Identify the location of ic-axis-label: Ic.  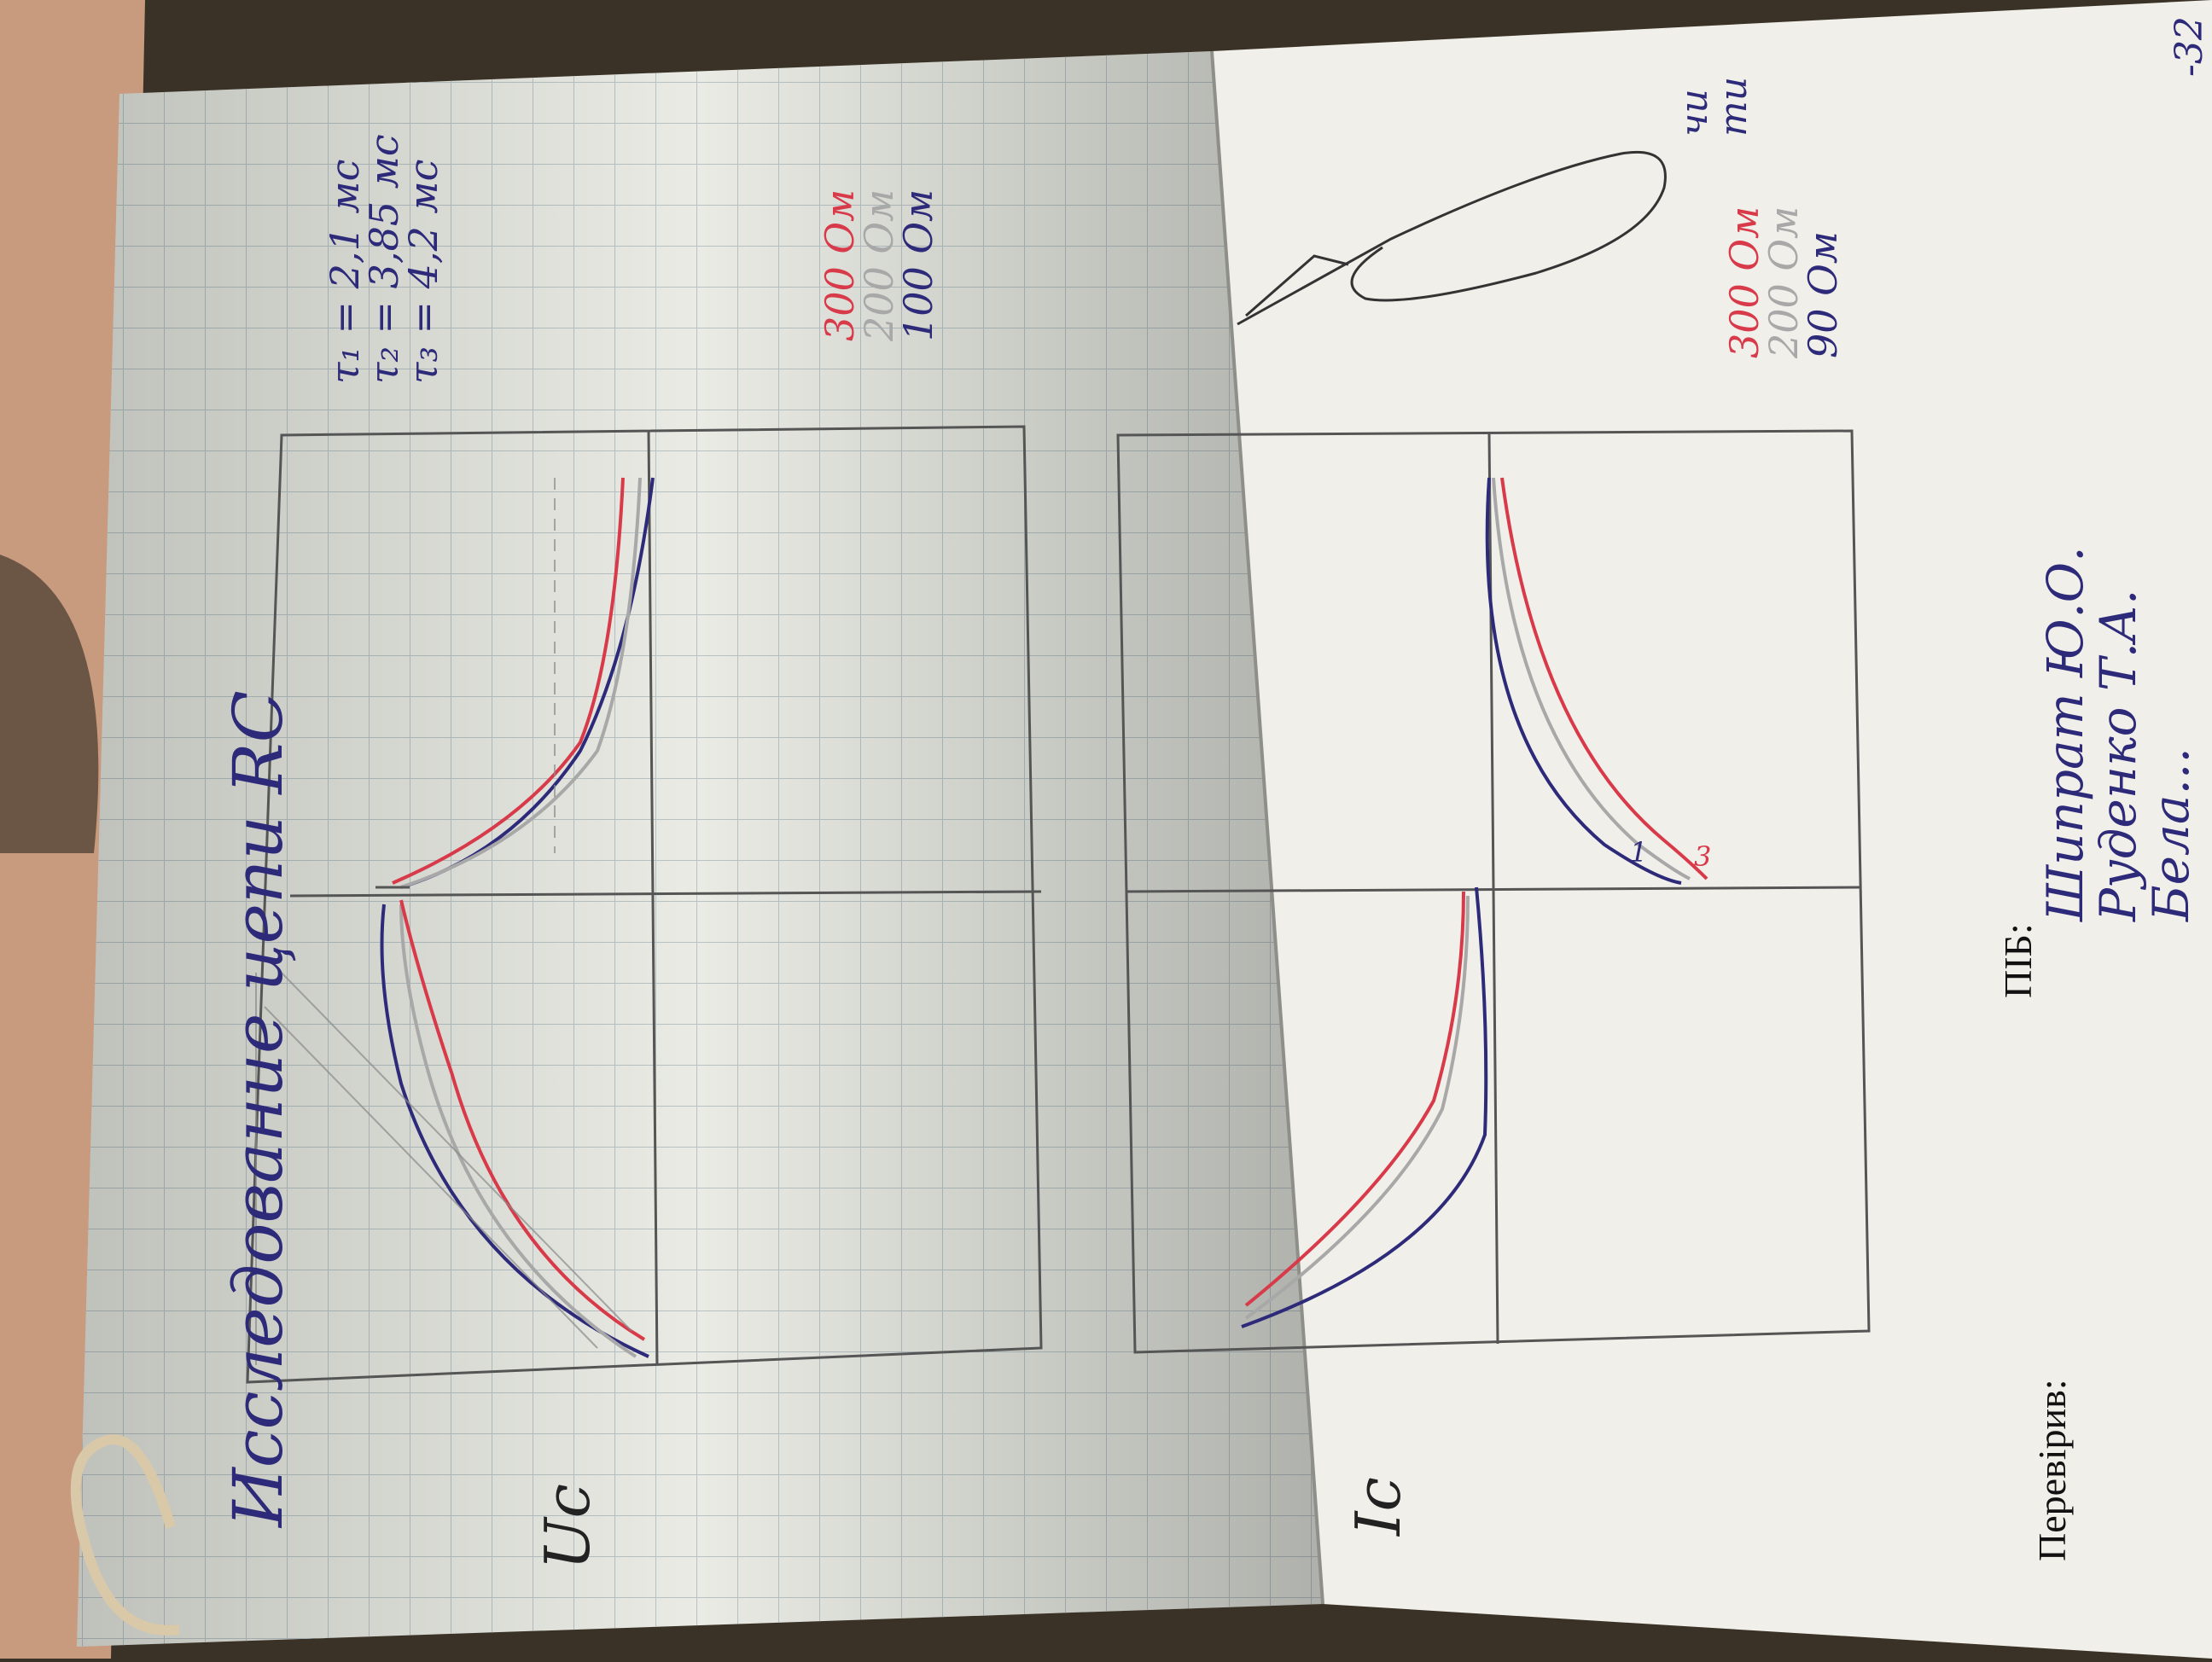
(1378, 1507).